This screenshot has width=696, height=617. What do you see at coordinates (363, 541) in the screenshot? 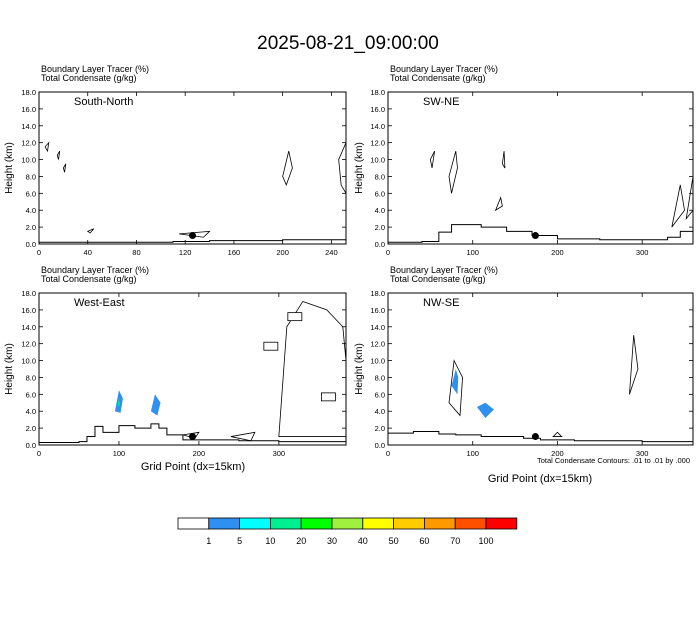
I see `colorbar-label: 40` at bounding box center [363, 541].